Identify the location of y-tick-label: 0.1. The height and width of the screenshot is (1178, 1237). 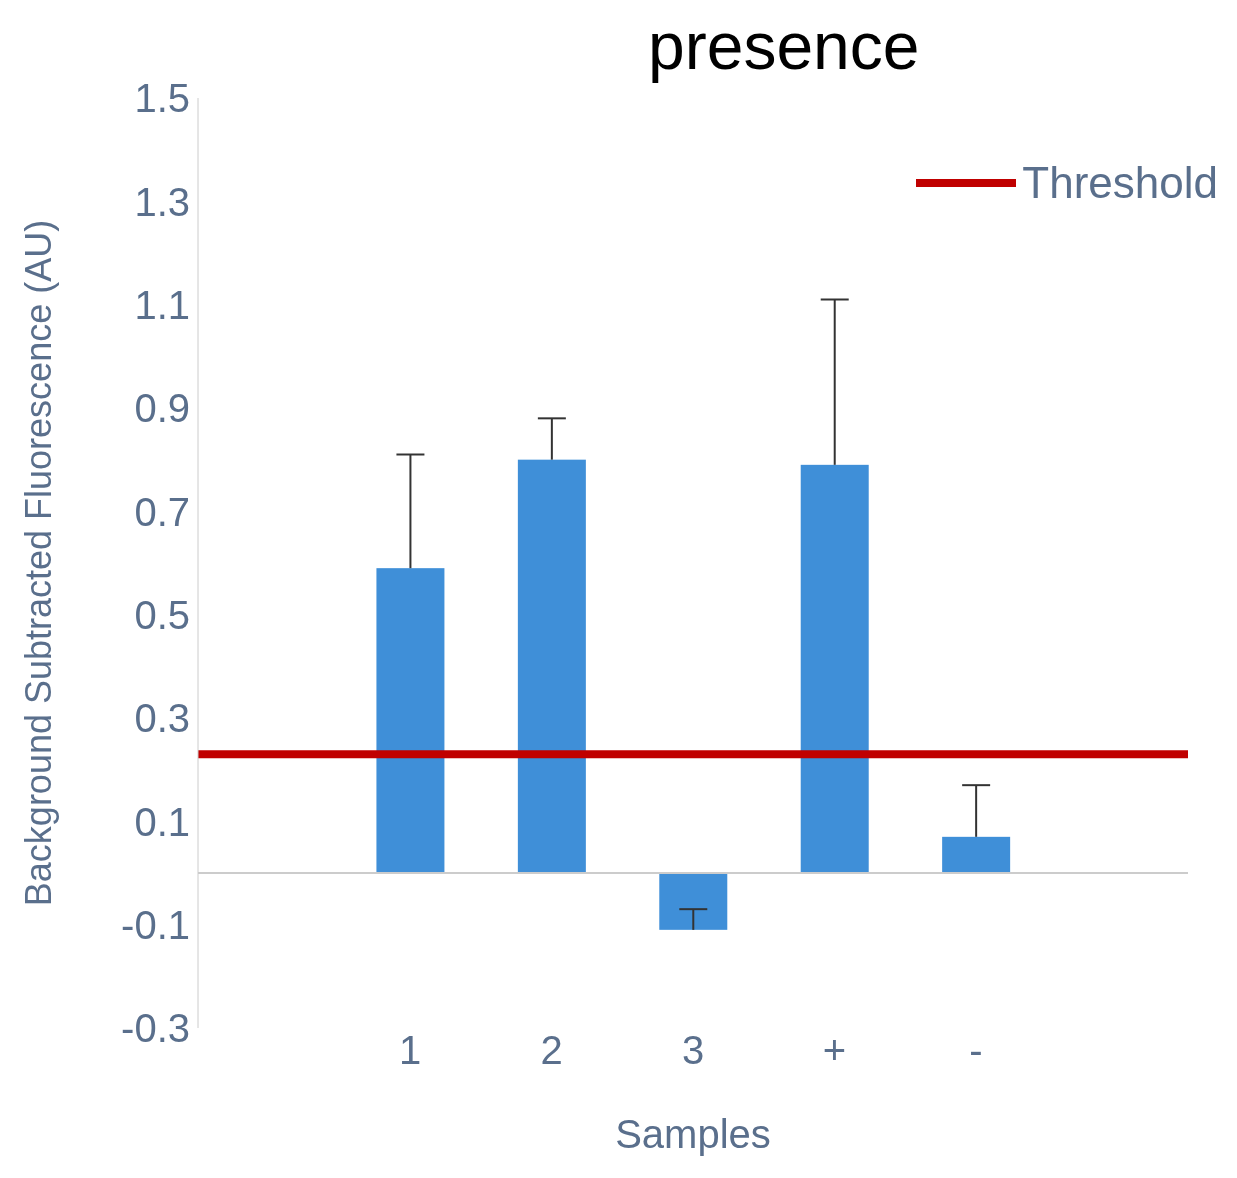
(162, 821).